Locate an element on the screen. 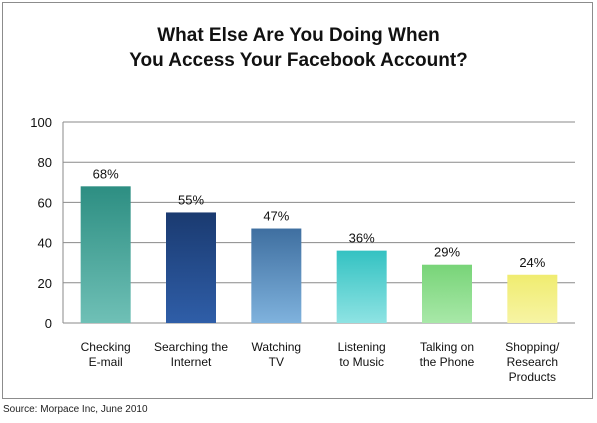 This screenshot has height=423, width=597. x-tick-label: the Phone is located at coordinates (447, 362).